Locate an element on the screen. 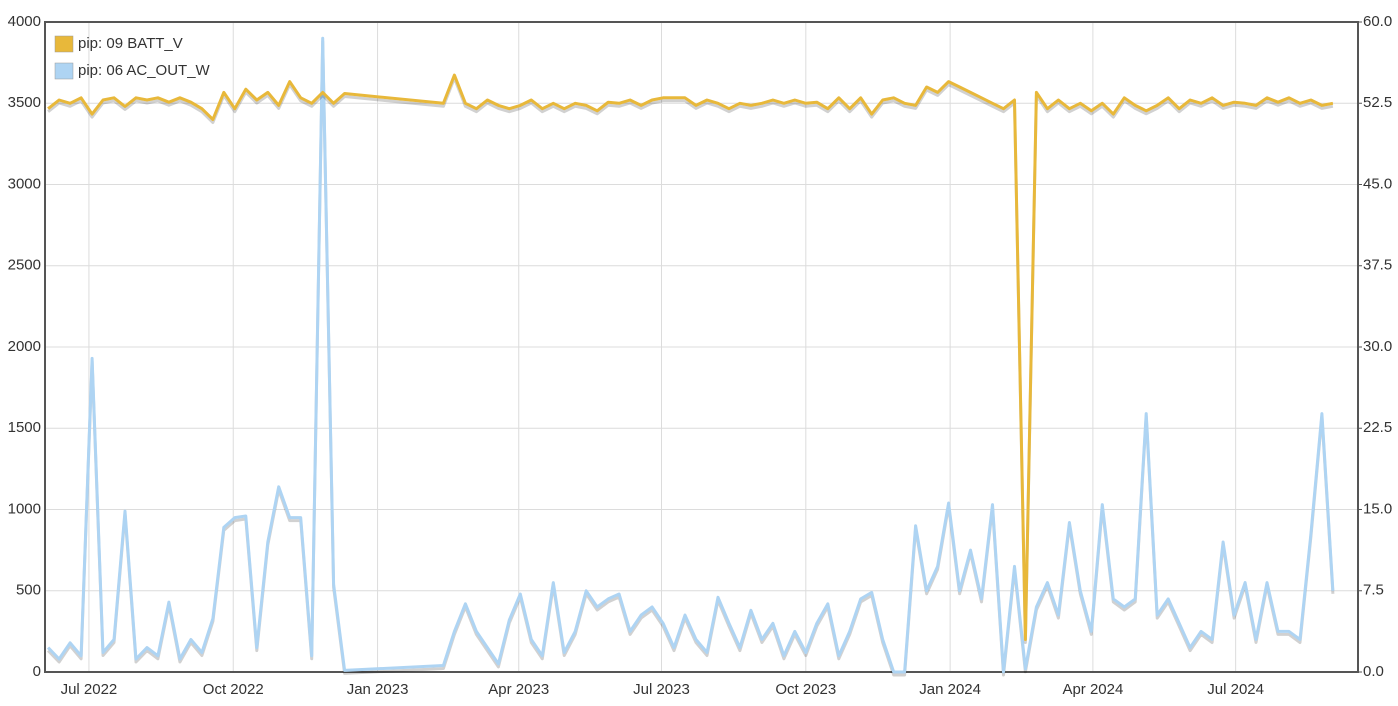 Image resolution: width=1398 pixels, height=706 pixels. y2-tick-label: 30.0 is located at coordinates (1377, 346).